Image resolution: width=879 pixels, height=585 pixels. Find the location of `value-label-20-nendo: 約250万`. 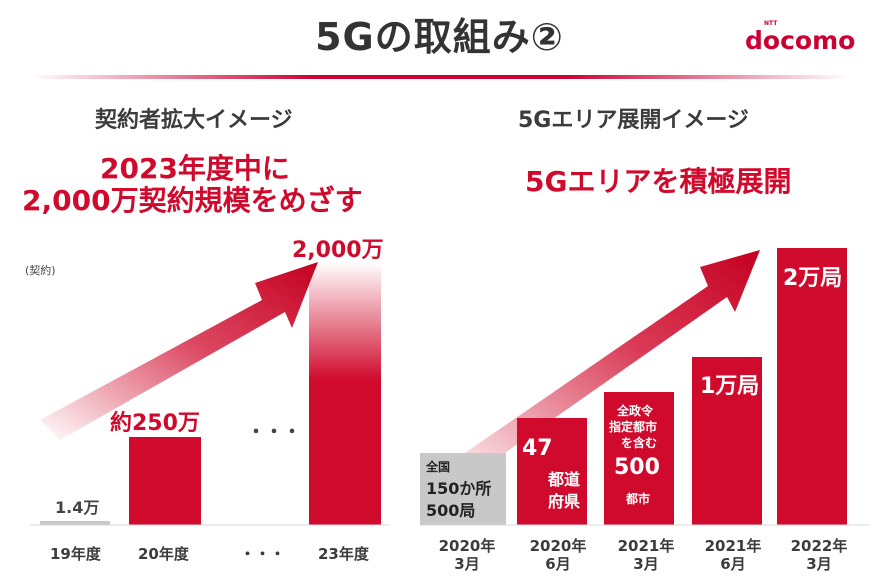

value-label-20-nendo: 約250万 is located at coordinates (155, 423).